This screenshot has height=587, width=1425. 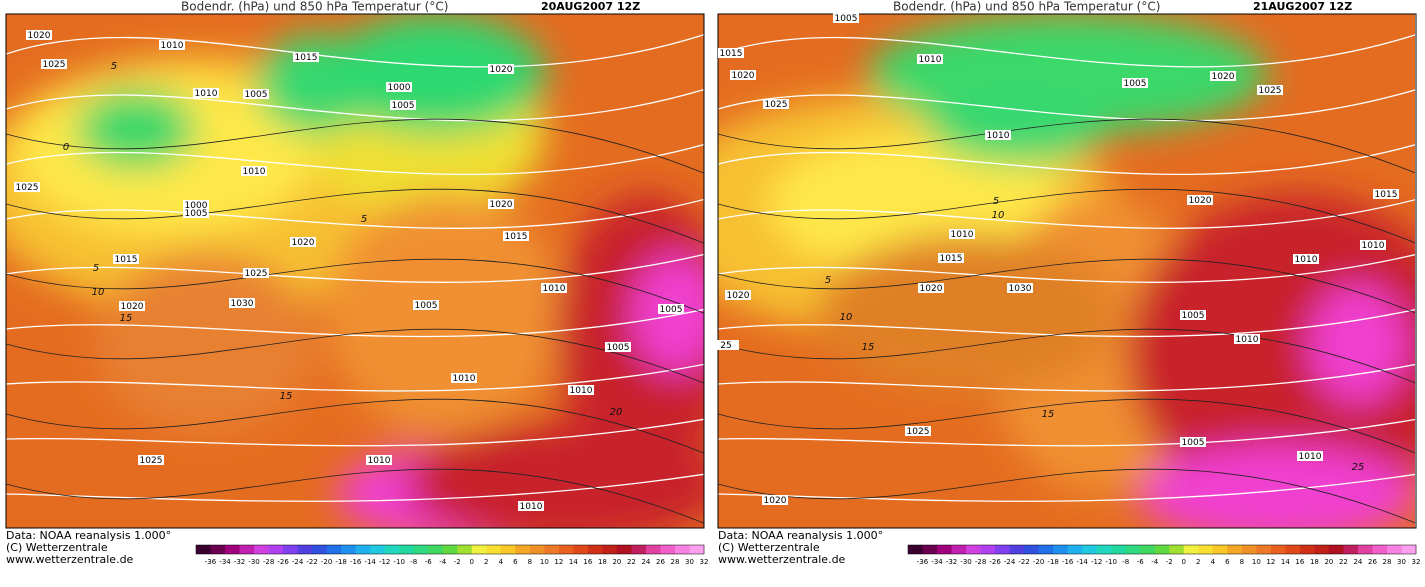 What do you see at coordinates (776, 105) in the screenshot?
I see `isobar-label: 1025` at bounding box center [776, 105].